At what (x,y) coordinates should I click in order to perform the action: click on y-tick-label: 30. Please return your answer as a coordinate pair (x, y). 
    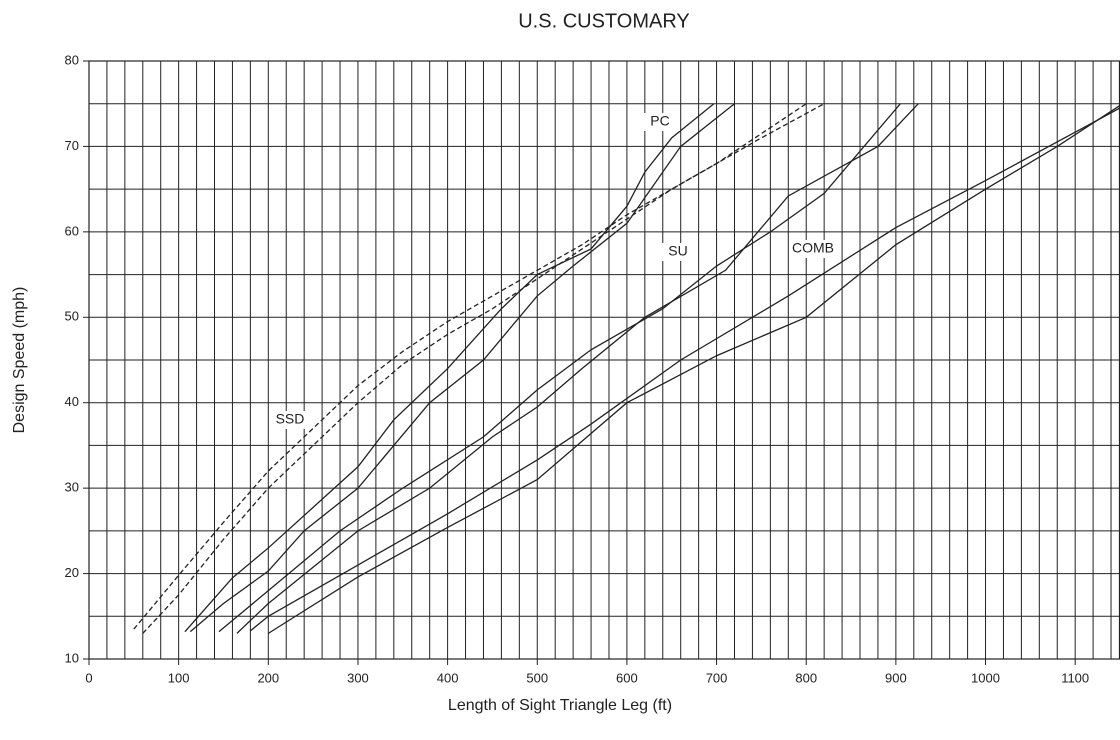
    Looking at the image, I should click on (72, 487).